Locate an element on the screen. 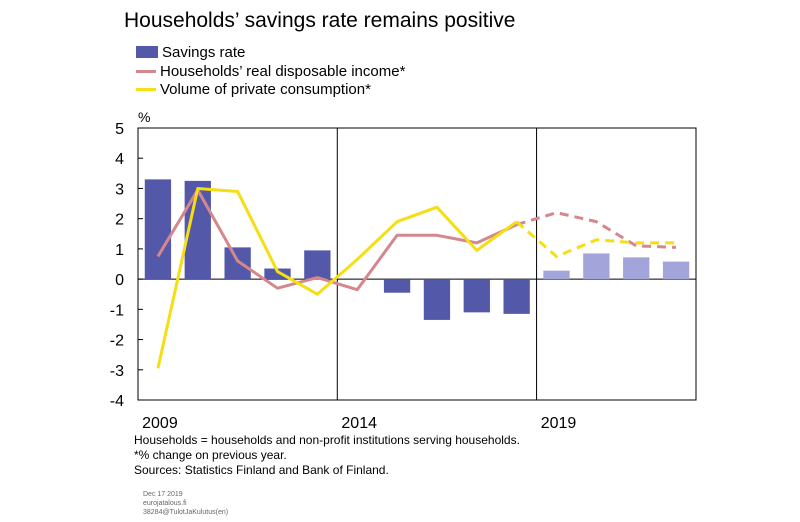 This screenshot has height=522, width=800. legend-label-disposable-income: Households’ real disposable income* is located at coordinates (283, 71).